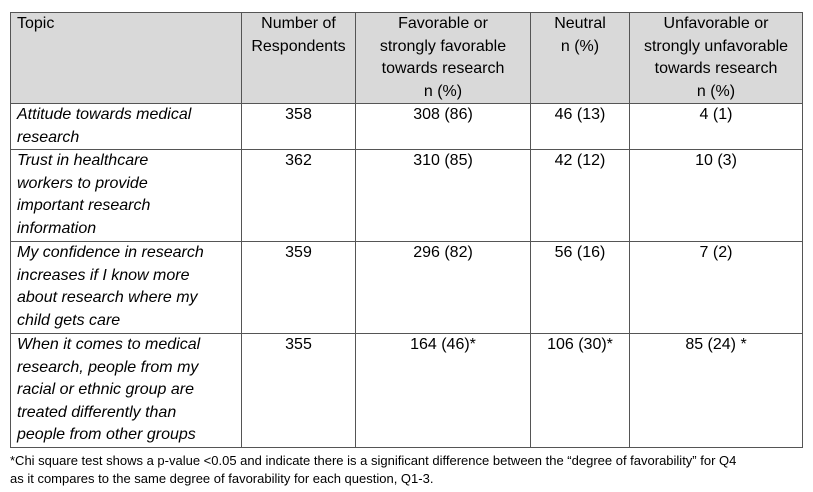 Image resolution: width=813 pixels, height=492 pixels. I want to click on neutral-cell: 46 (13), so click(580, 126).